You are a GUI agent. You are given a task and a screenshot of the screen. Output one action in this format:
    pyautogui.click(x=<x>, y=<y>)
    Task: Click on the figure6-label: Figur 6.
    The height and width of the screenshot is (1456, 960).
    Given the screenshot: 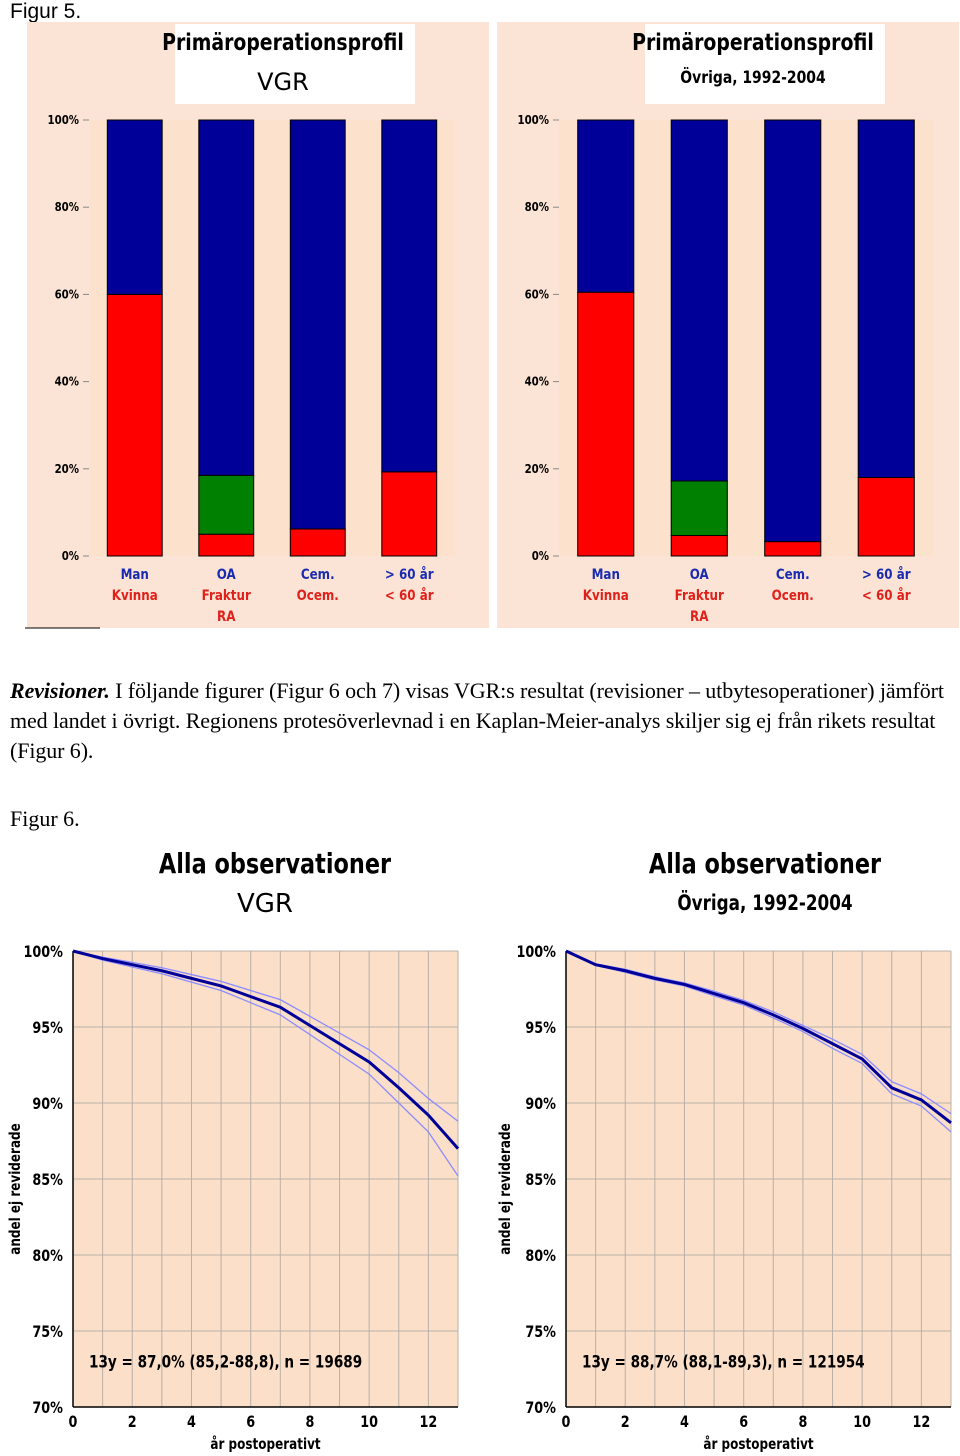 What is the action you would take?
    pyautogui.click(x=45, y=818)
    